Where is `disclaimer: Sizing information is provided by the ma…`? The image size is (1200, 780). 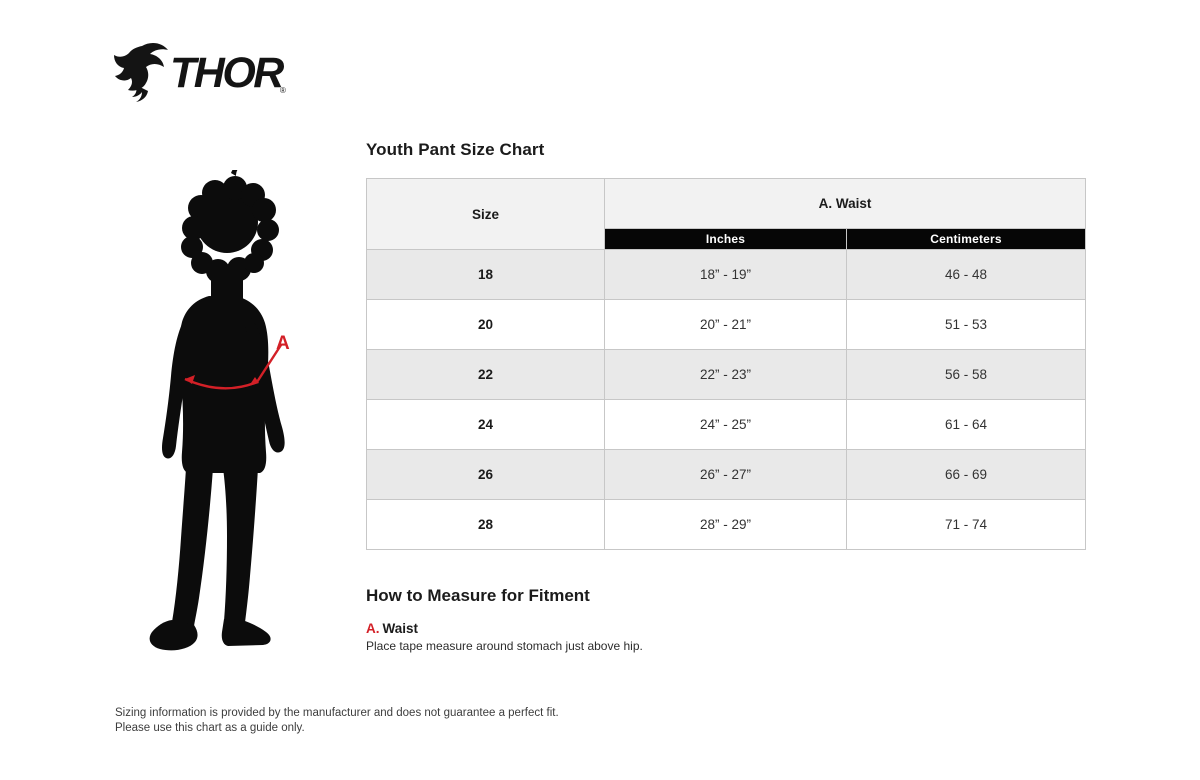
disclaimer: Sizing information is provided by the ma… is located at coordinates (337, 720).